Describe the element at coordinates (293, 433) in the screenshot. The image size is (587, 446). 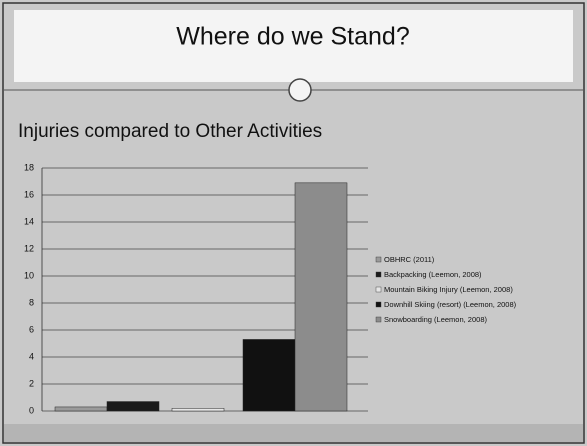
I see `footer-band` at that location.